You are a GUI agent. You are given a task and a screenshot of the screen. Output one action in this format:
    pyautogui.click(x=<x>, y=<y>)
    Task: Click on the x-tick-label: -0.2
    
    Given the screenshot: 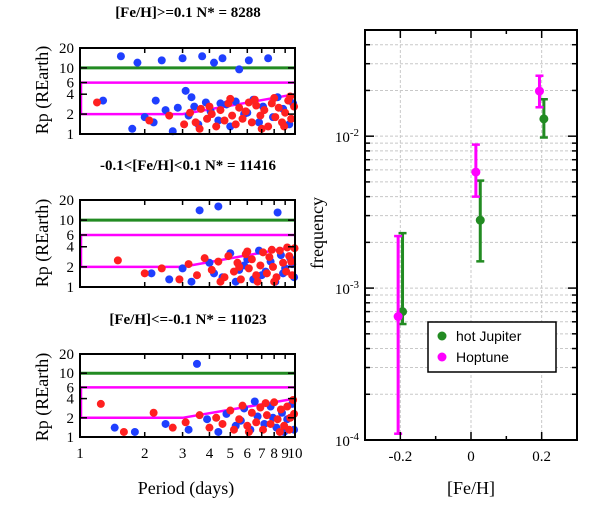 What is the action you would take?
    pyautogui.click(x=400, y=457)
    